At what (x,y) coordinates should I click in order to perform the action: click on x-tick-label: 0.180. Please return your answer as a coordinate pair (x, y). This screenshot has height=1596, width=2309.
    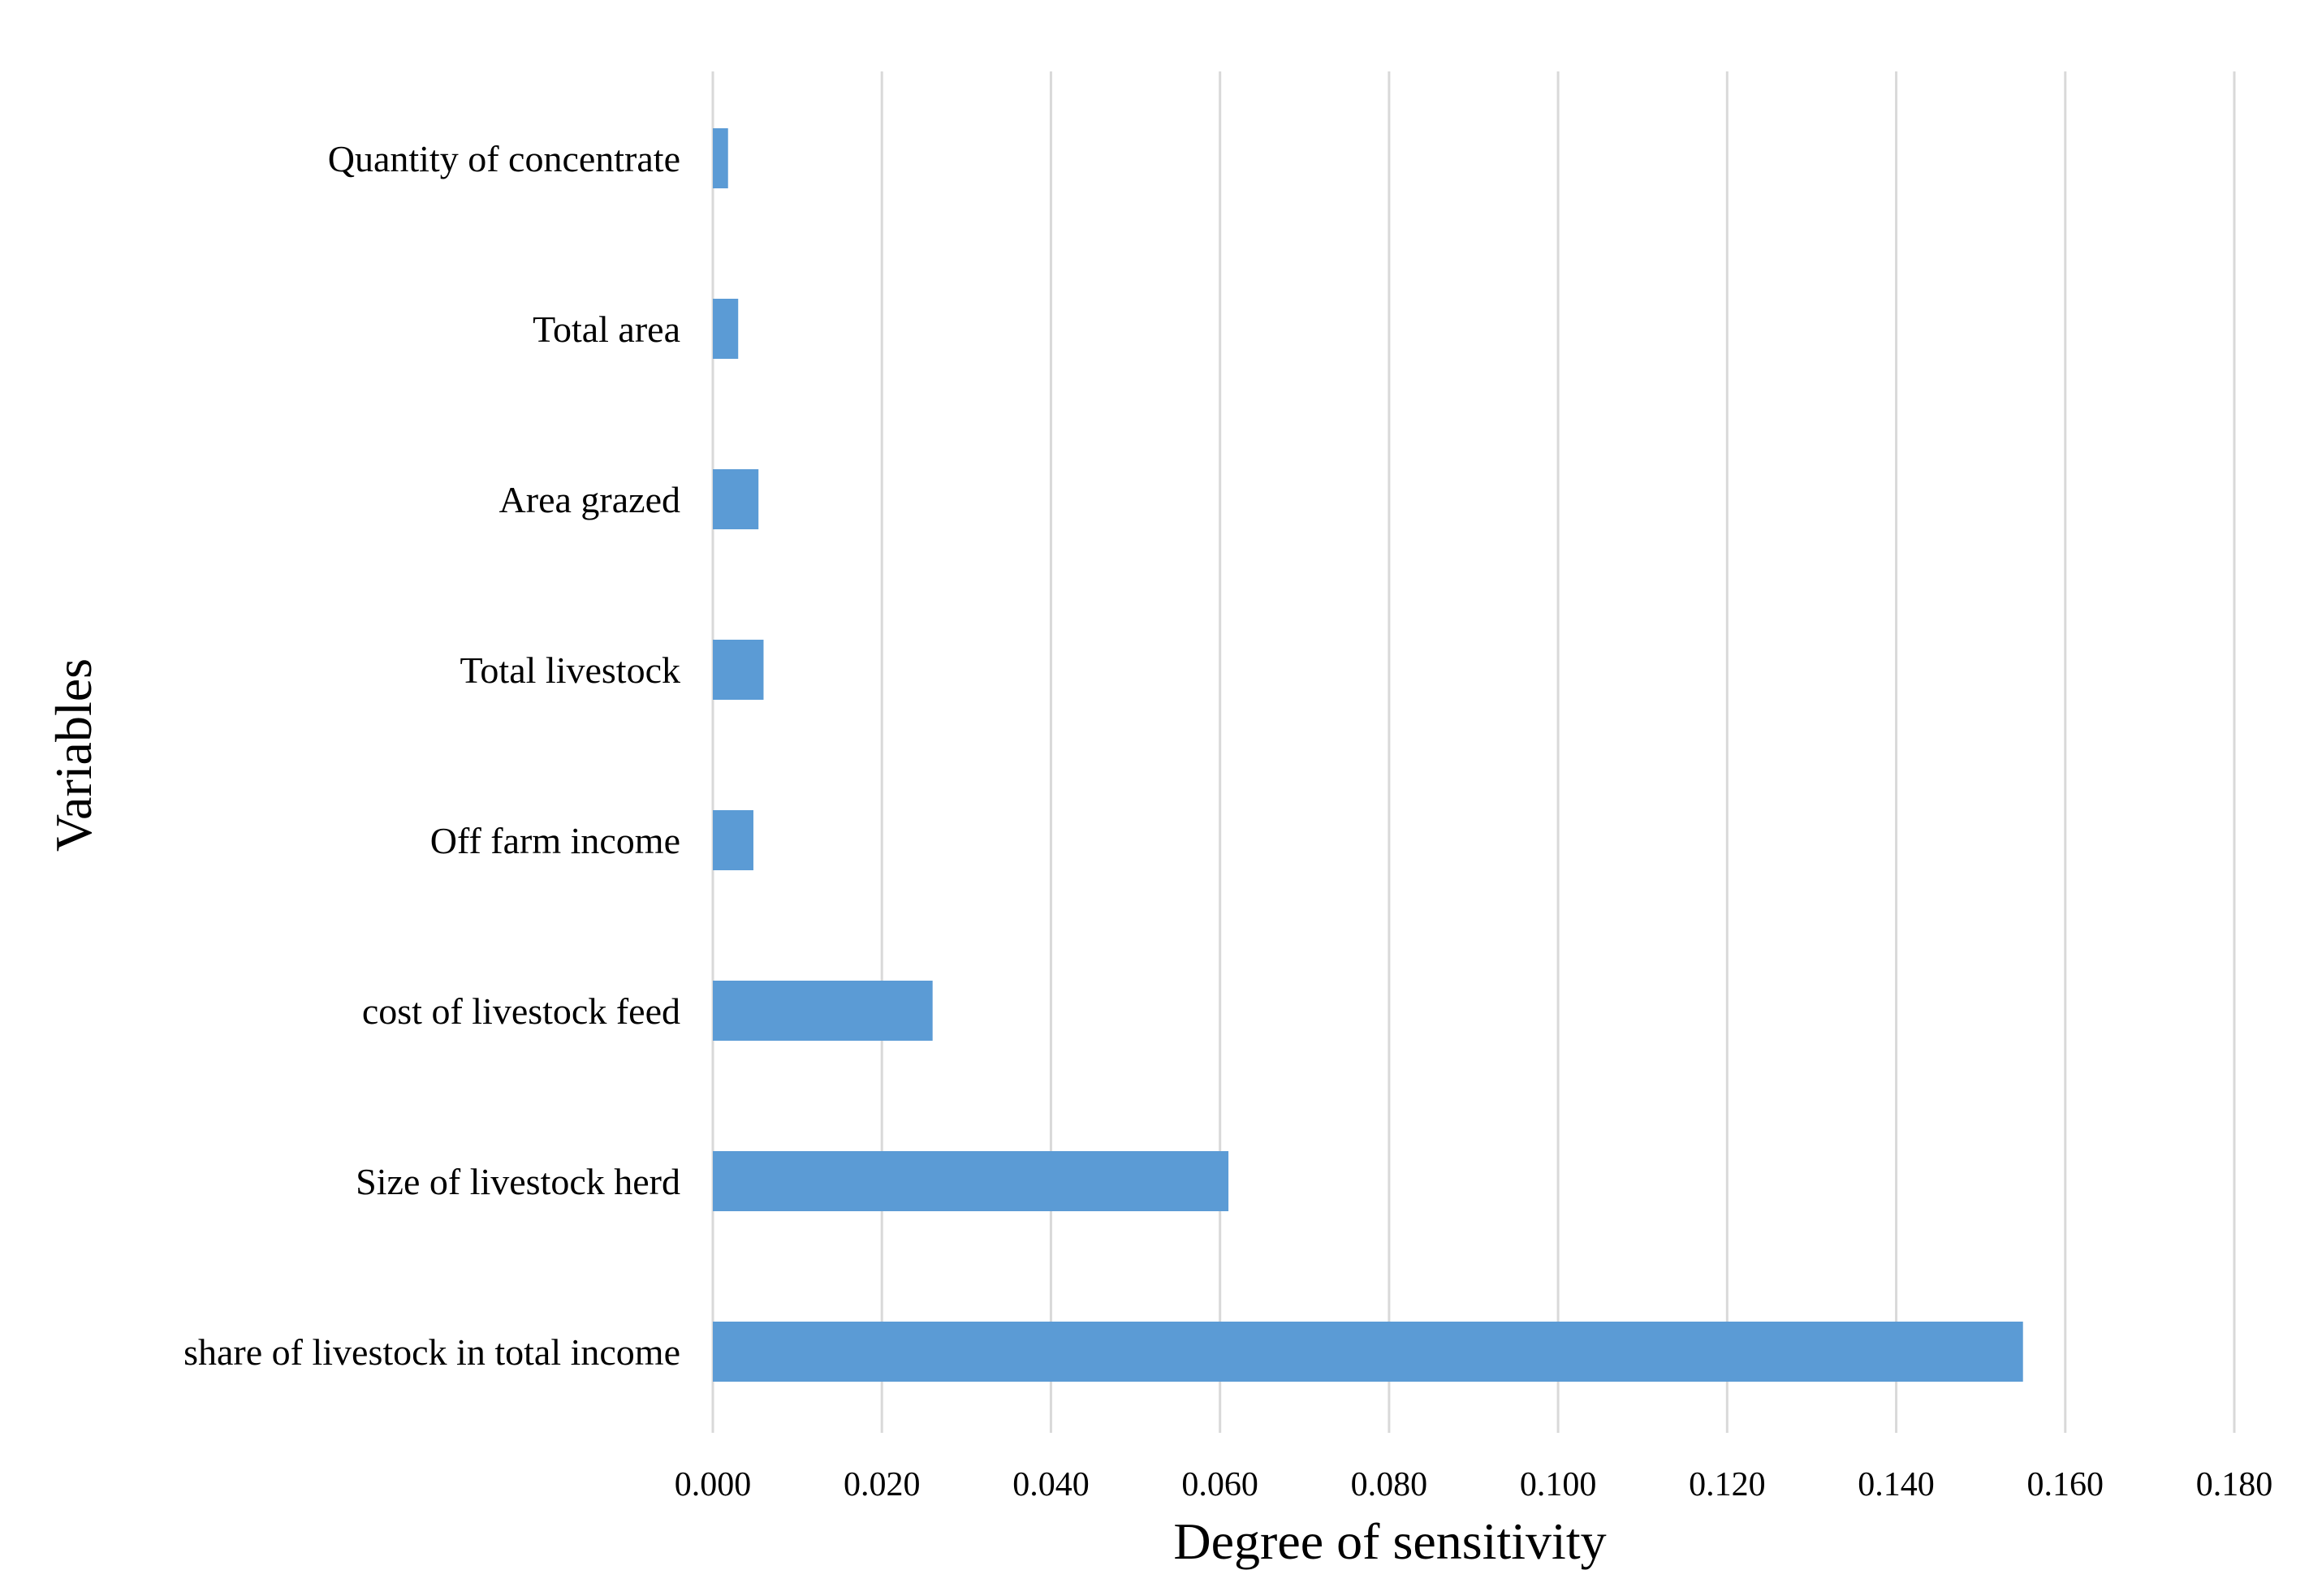
    Looking at the image, I should click on (2234, 1484).